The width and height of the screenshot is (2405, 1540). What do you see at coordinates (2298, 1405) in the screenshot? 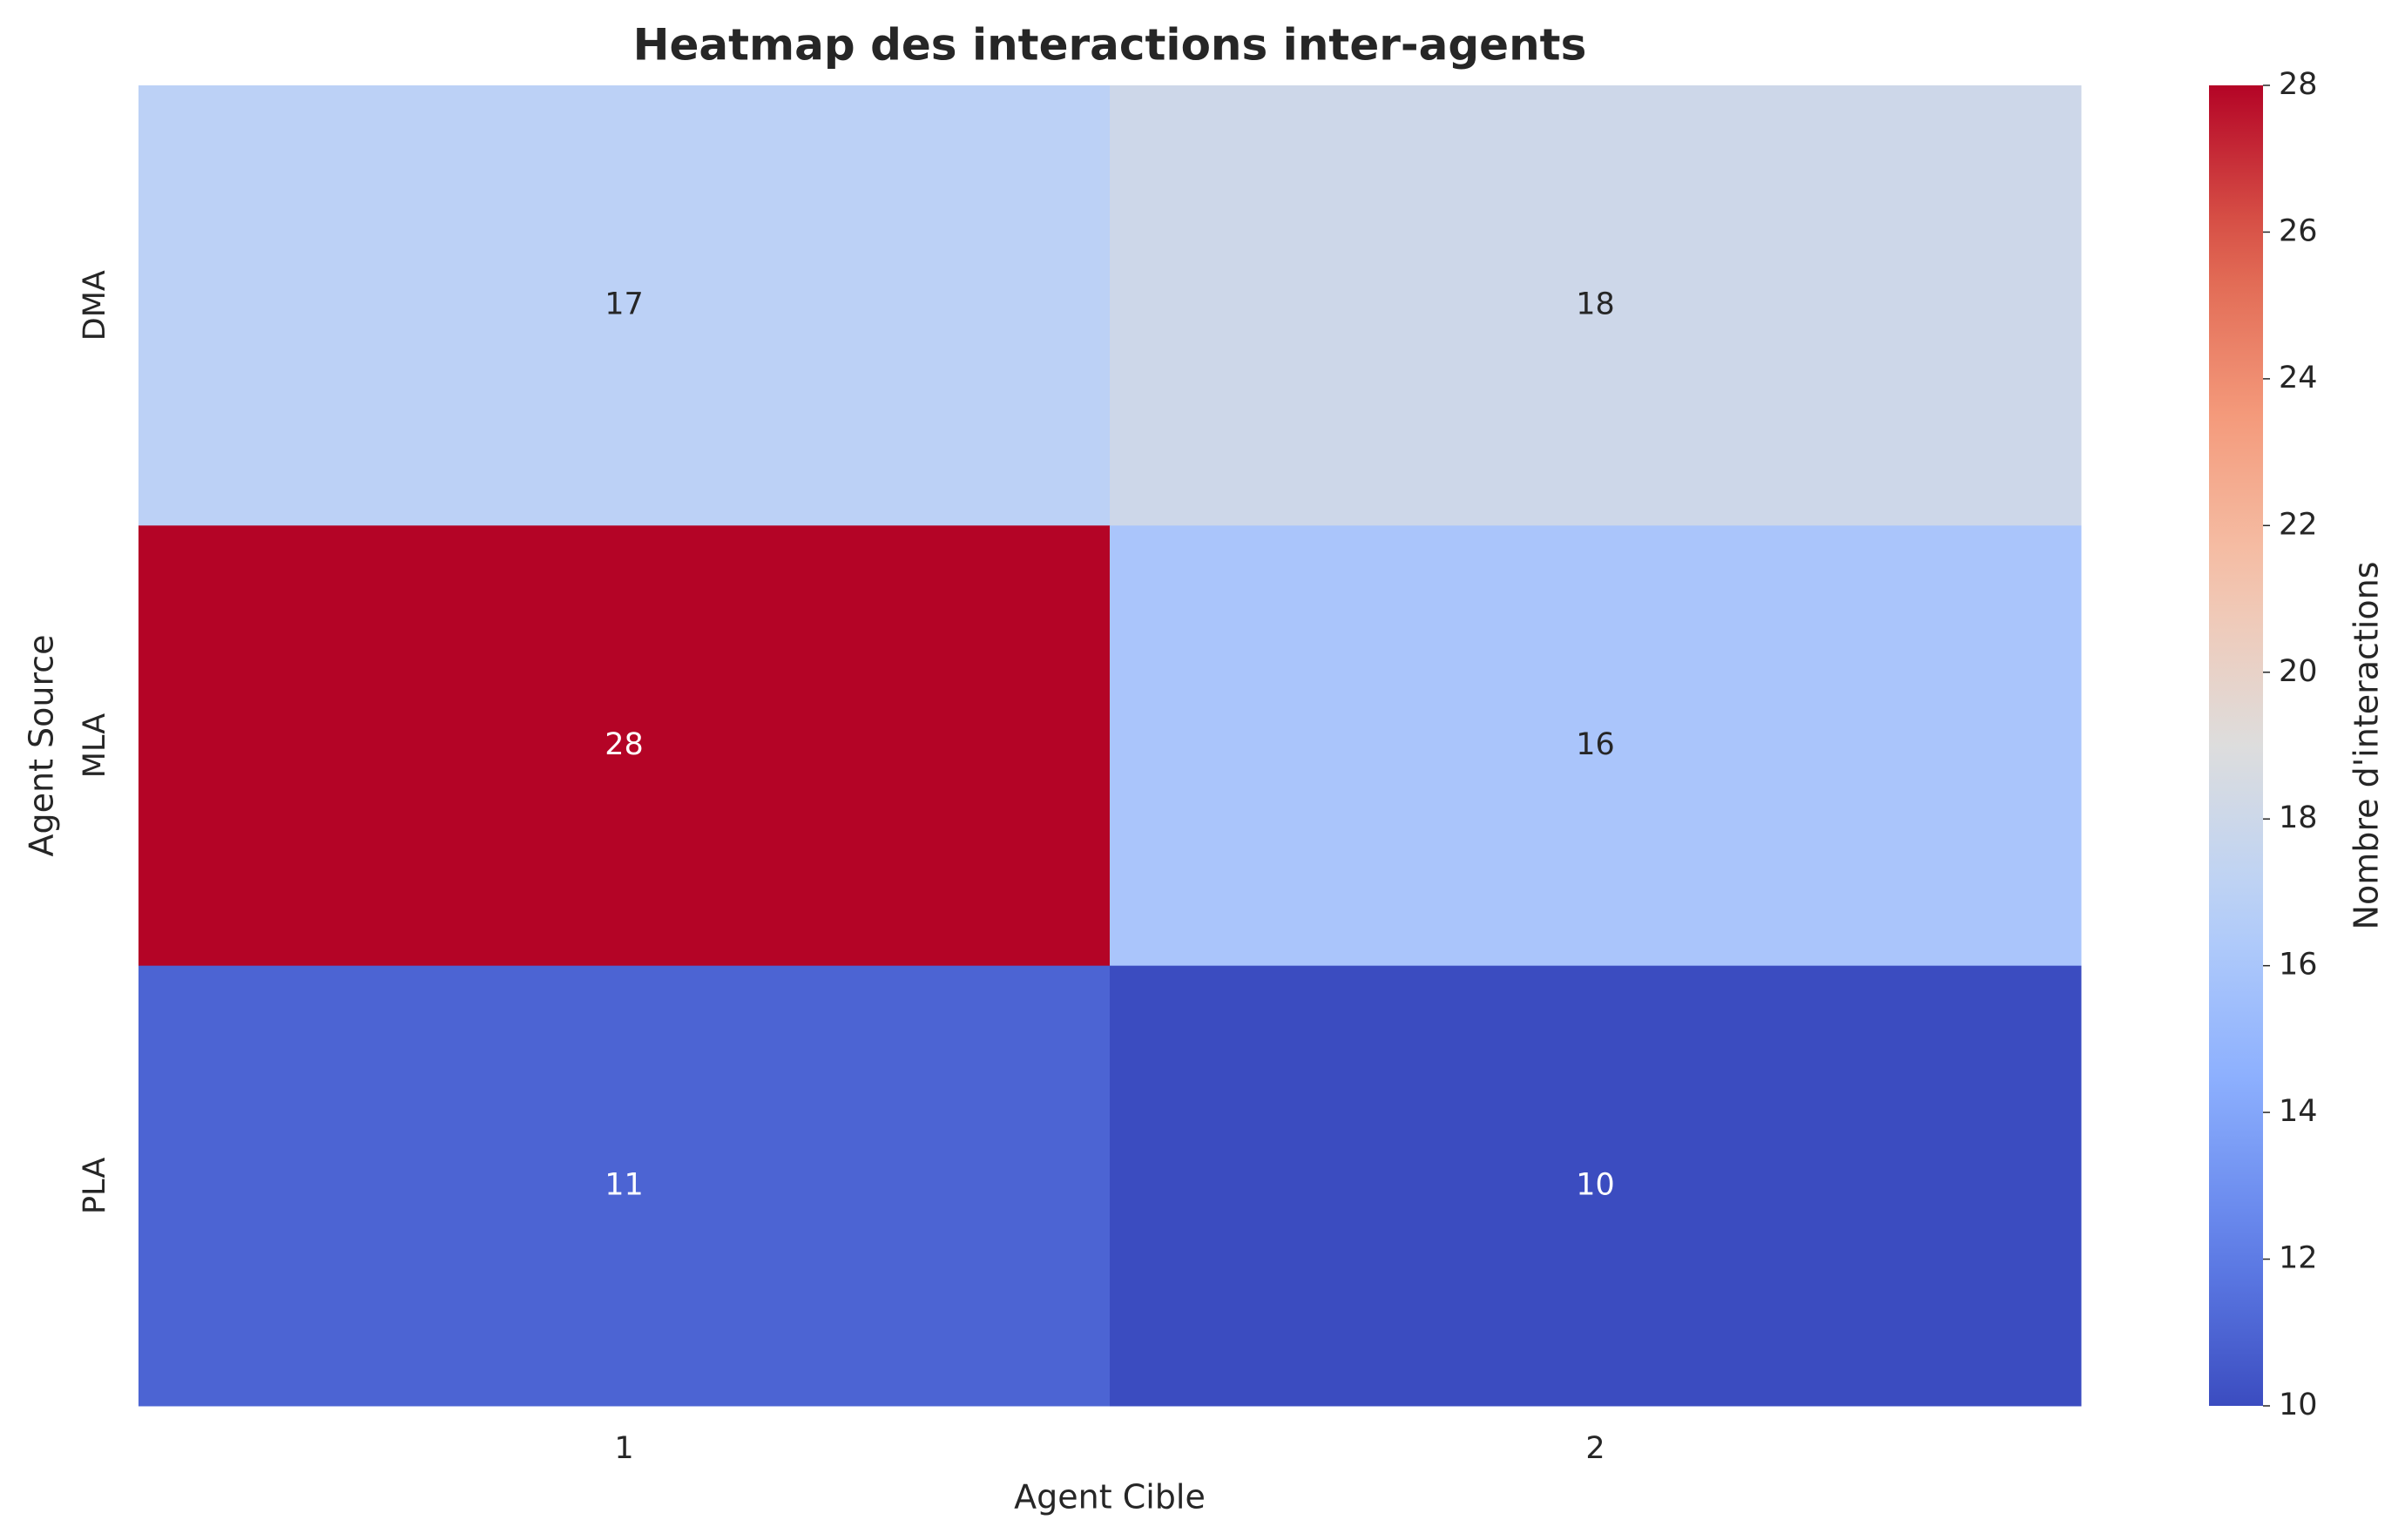
I see `colorbar-tick-label: 10` at bounding box center [2298, 1405].